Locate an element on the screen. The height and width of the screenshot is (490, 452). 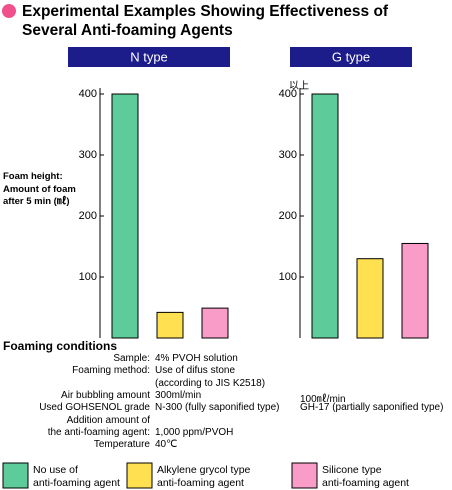
condition-value: Use of difus stone is located at coordinates (195, 371).